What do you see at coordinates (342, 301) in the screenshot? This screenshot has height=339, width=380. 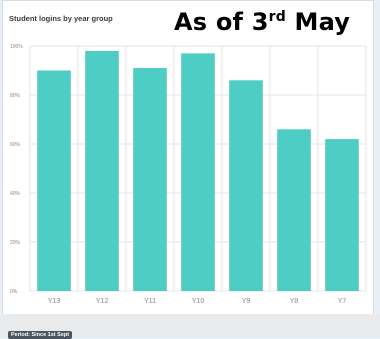 I see `x-tick-label: Y7` at bounding box center [342, 301].